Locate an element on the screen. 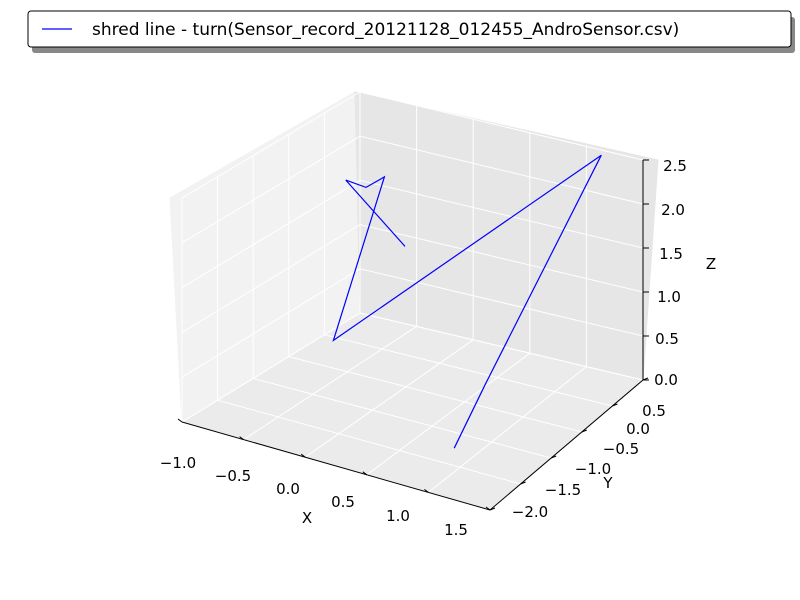 Image resolution: width=800 pixels, height=600 pixels. x-tick-label: 0.0 is located at coordinates (288, 489).